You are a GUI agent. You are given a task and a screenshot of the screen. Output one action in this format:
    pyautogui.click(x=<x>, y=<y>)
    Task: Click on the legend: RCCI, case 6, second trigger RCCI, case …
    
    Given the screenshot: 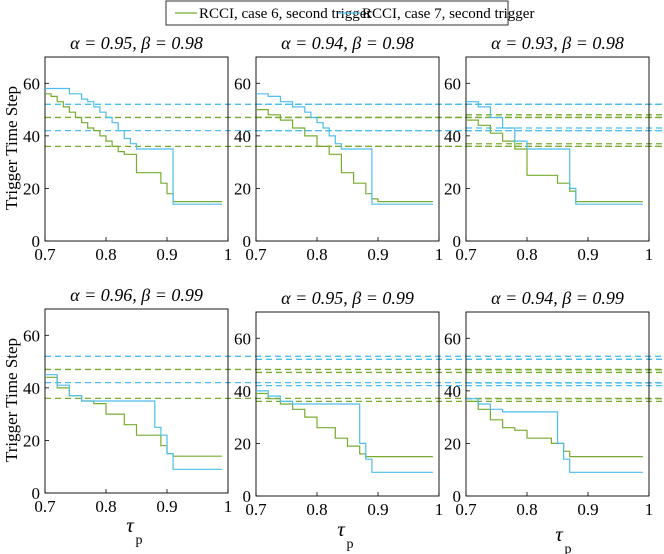 What is the action you would take?
    pyautogui.click(x=349, y=13)
    